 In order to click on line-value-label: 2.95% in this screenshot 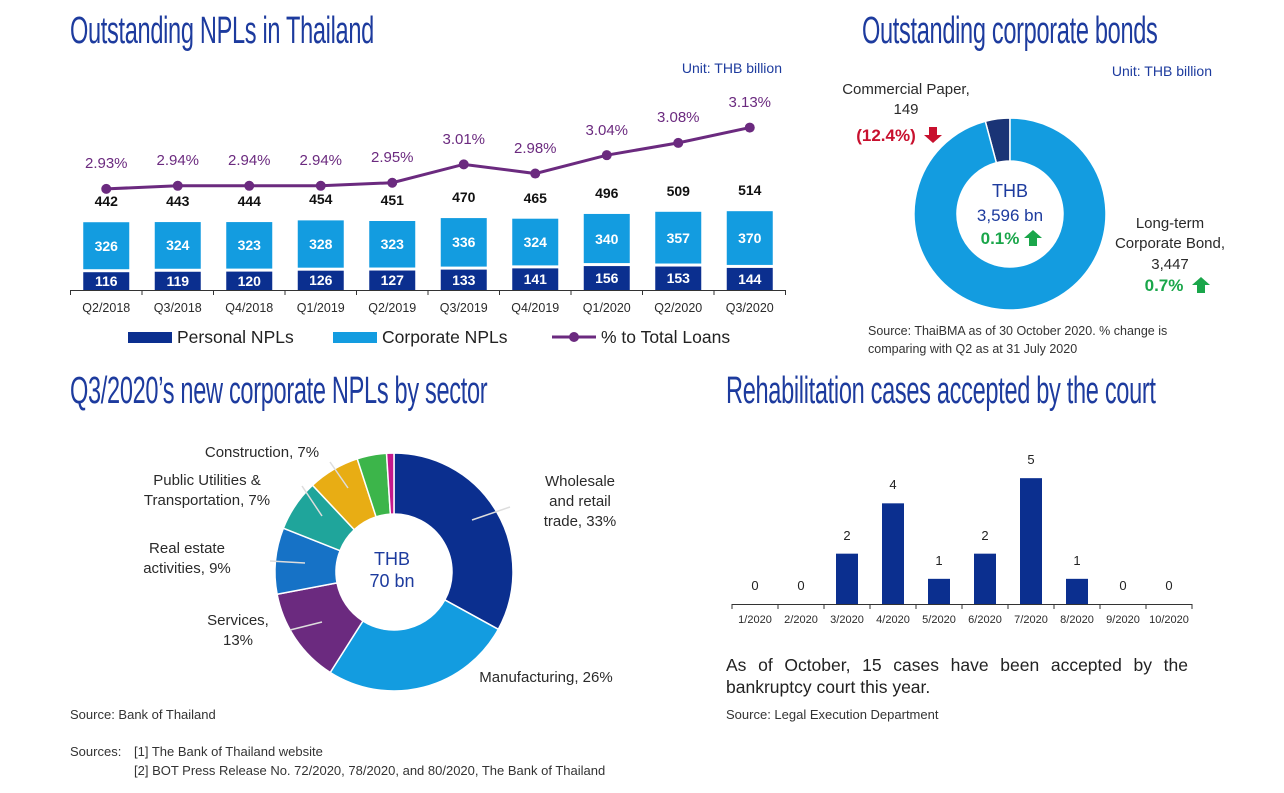, I will do `click(392, 158)`.